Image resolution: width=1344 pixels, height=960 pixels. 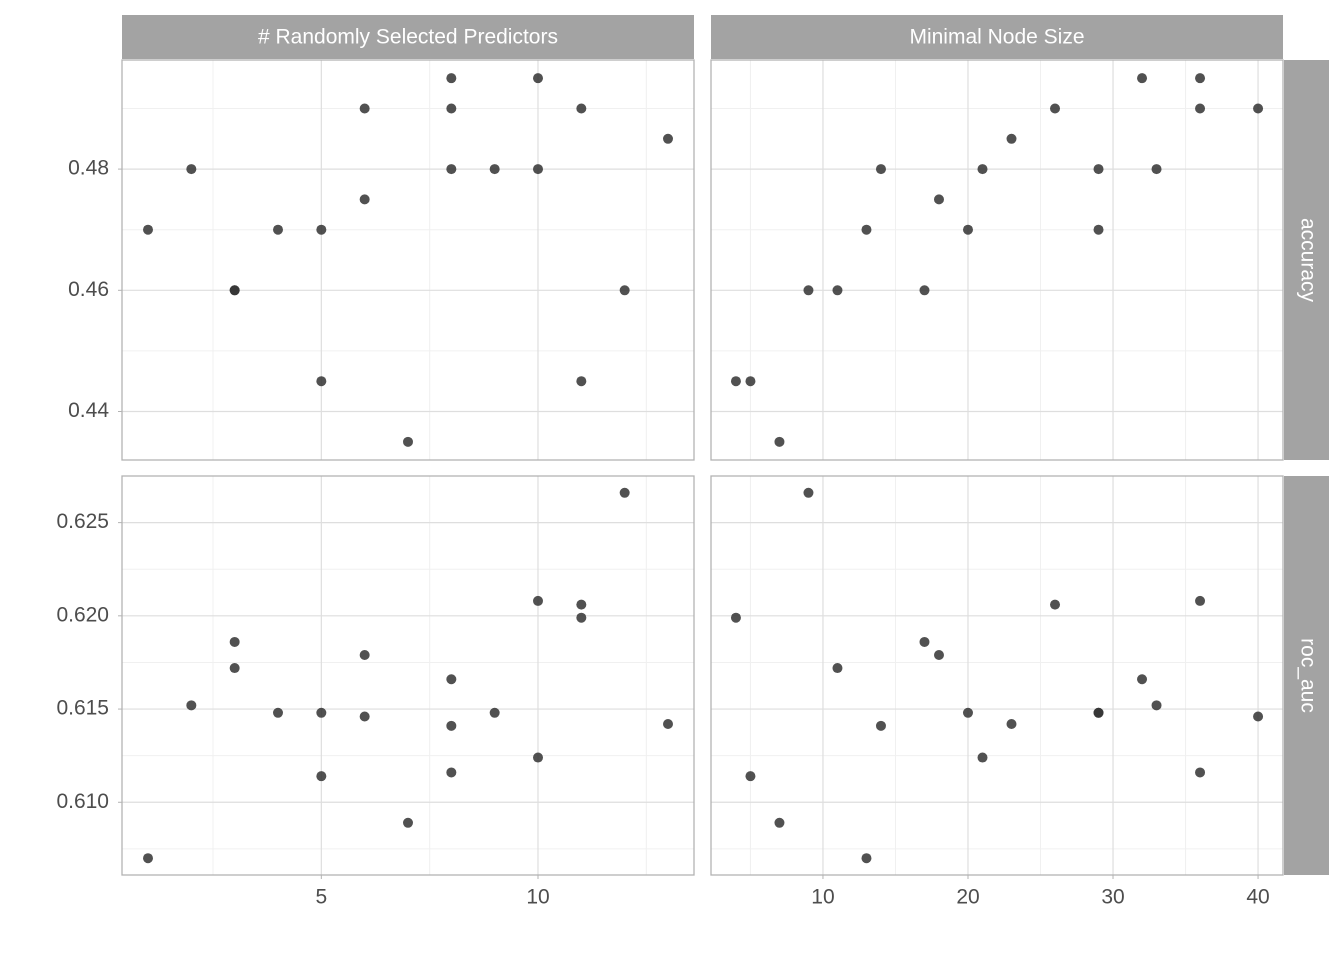 What do you see at coordinates (88, 410) in the screenshot?
I see `y-tick-label: 0.44` at bounding box center [88, 410].